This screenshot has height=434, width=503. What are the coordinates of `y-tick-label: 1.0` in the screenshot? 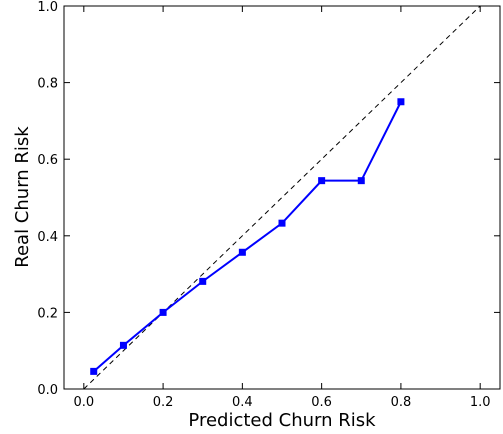 It's located at (47, 7).